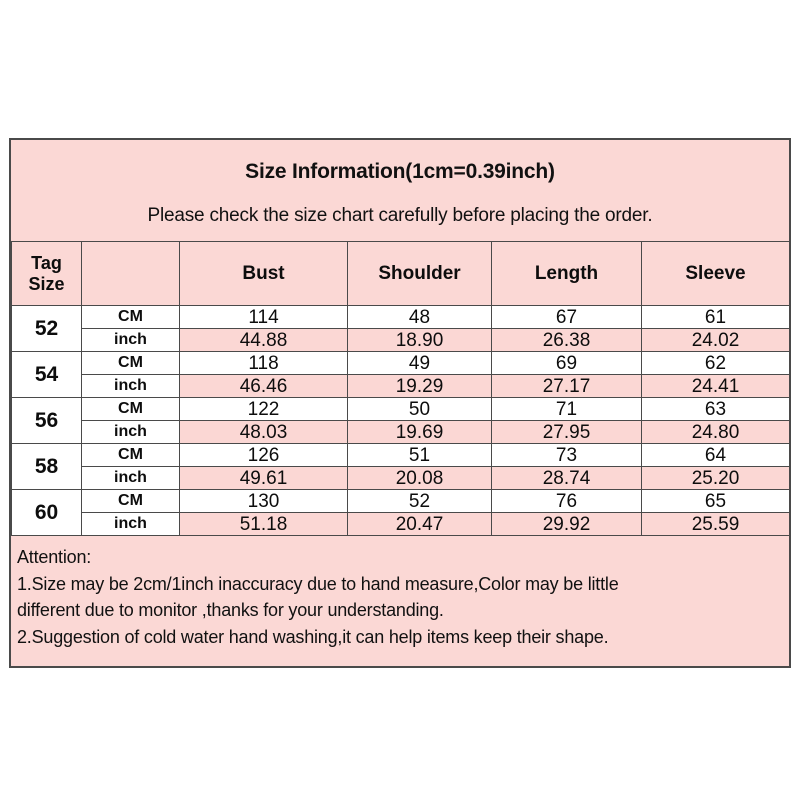 The height and width of the screenshot is (800, 800). I want to click on attention-heading: Attention:, so click(54, 557).